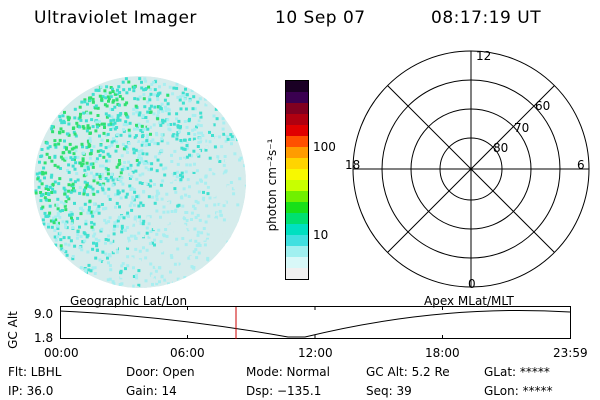 This screenshot has width=600, height=400. What do you see at coordinates (297, 174) in the screenshot?
I see `colorbar-segment` at bounding box center [297, 174].